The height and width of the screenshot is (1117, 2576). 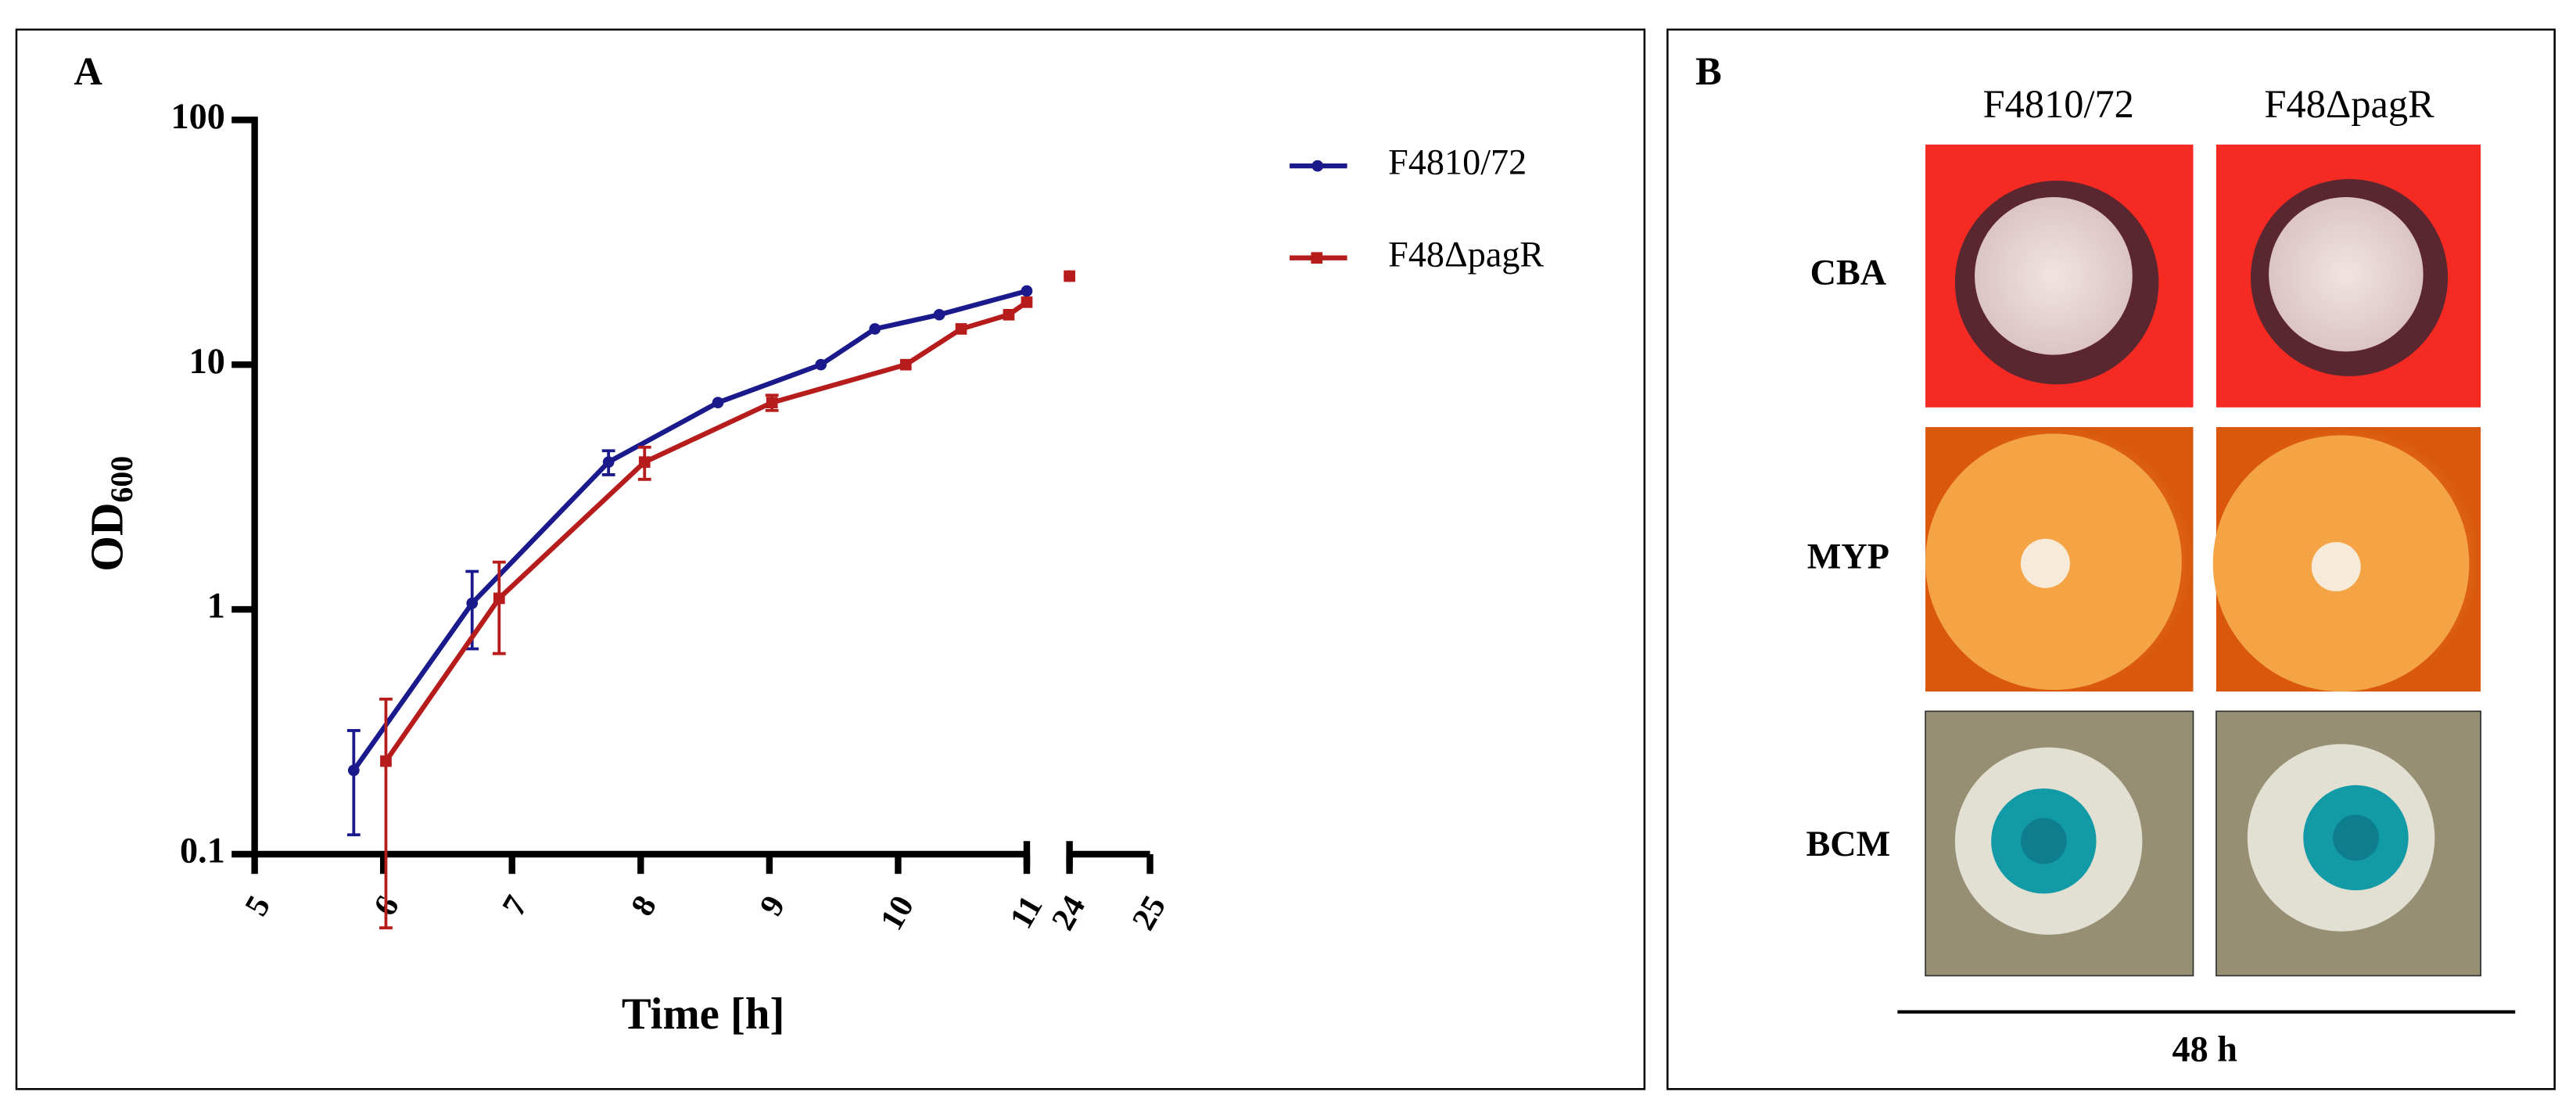 I want to click on x-tick-label: 24, so click(x=1069, y=913).